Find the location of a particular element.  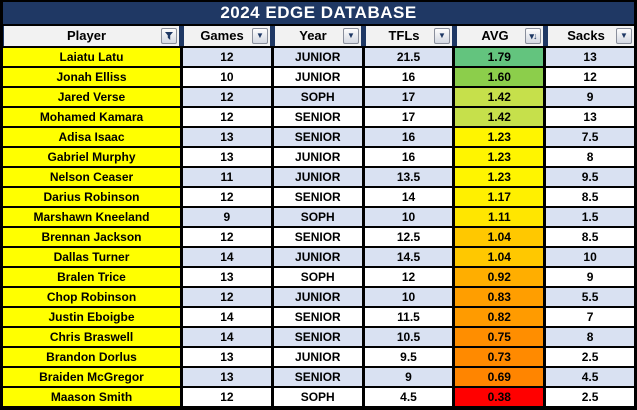

player-cell: Nelson Ceaser is located at coordinates (91, 177).